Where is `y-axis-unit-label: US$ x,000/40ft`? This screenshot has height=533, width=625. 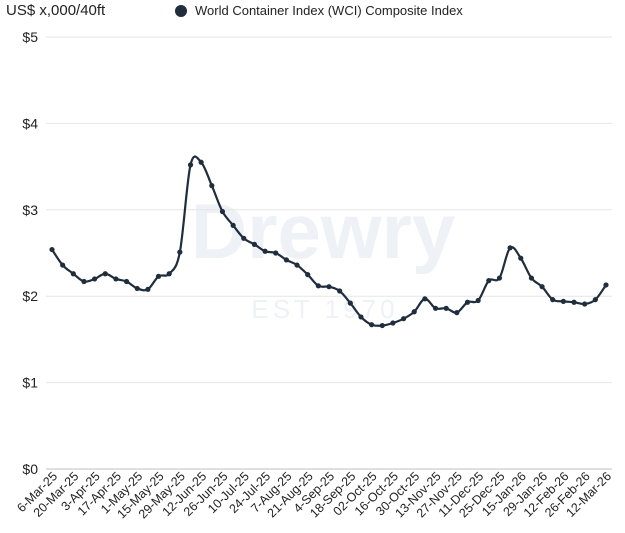
y-axis-unit-label: US$ x,000/40ft is located at coordinates (56, 10).